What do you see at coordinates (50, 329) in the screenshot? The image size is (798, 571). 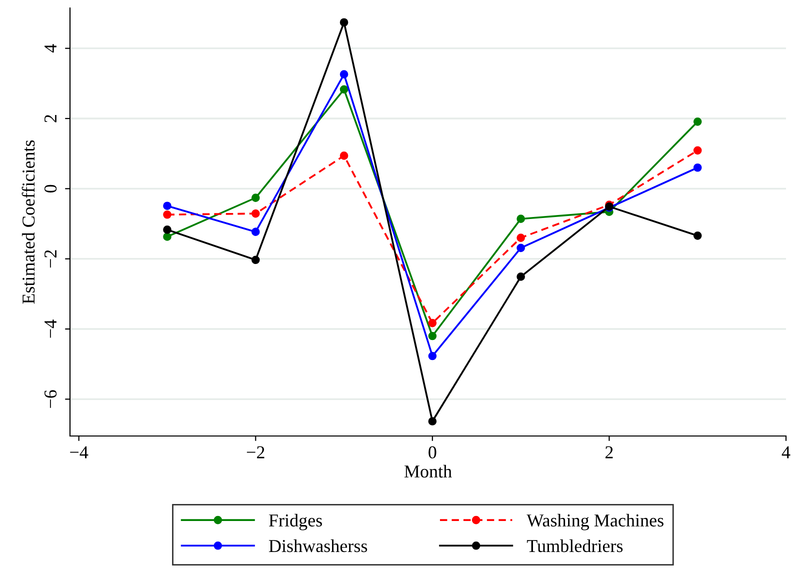 I see `y-tick-label: −4` at bounding box center [50, 329].